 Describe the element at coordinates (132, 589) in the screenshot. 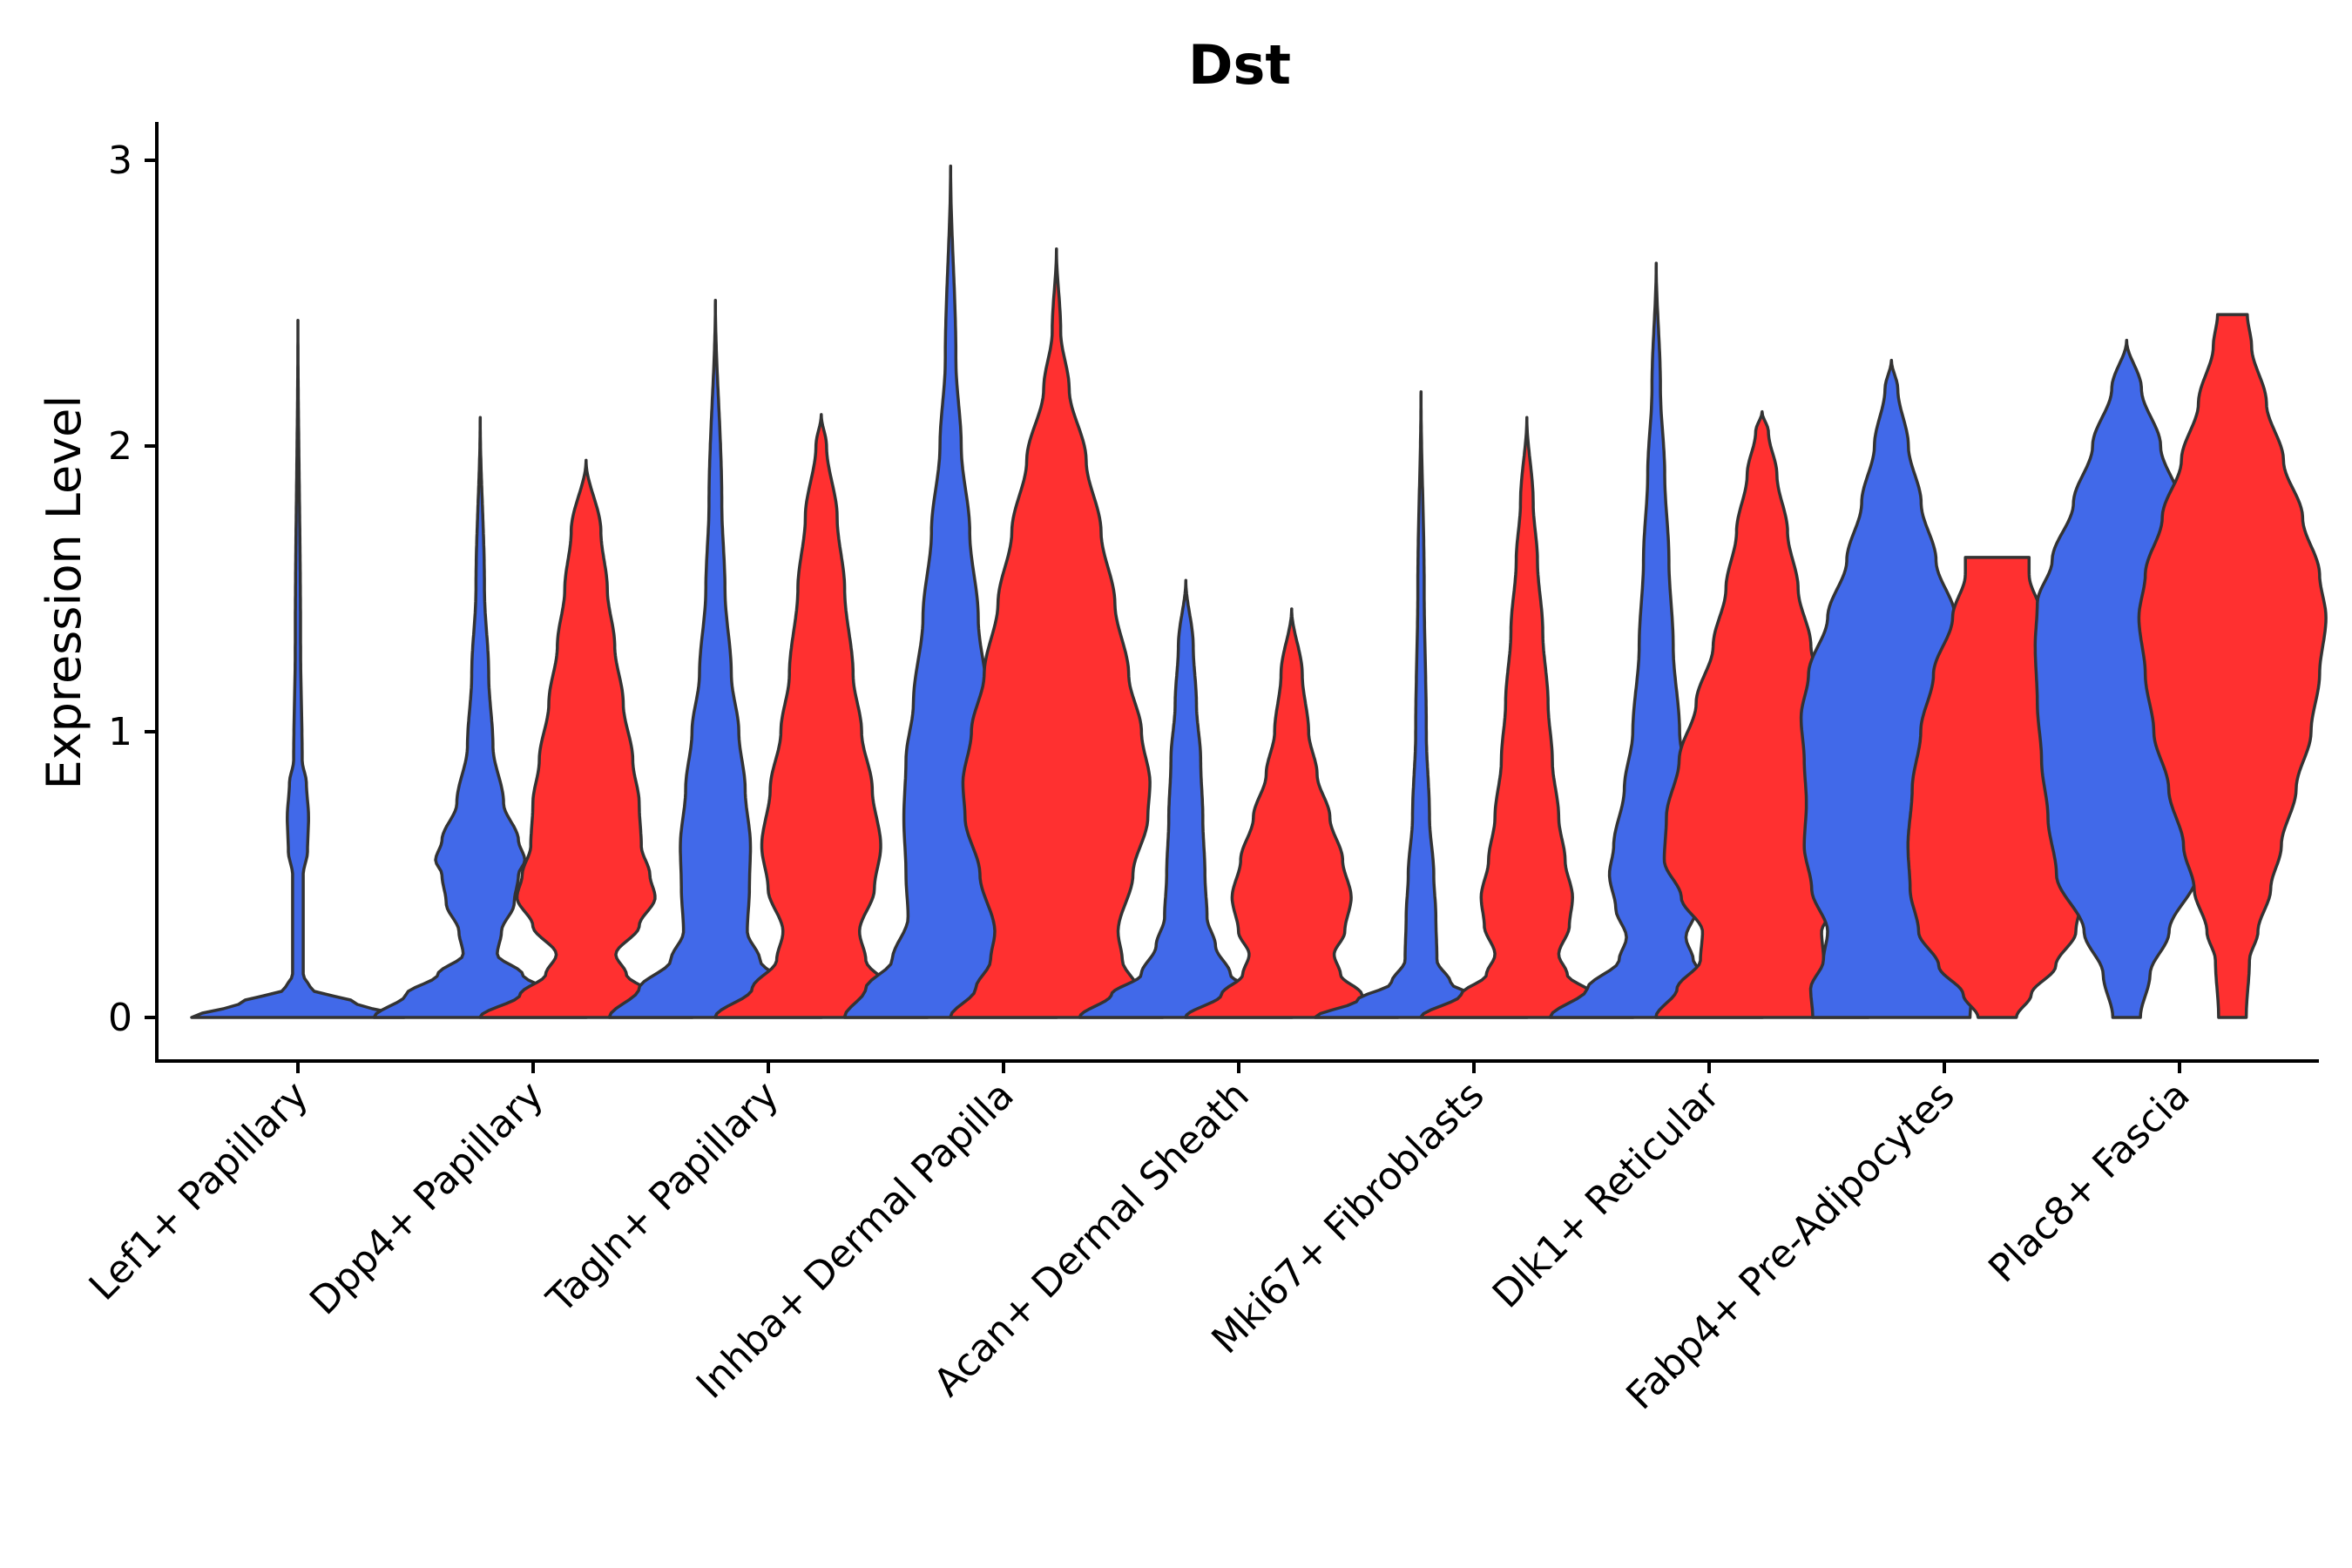

I see `y-axis-ticks: 0 1 2 3` at that location.